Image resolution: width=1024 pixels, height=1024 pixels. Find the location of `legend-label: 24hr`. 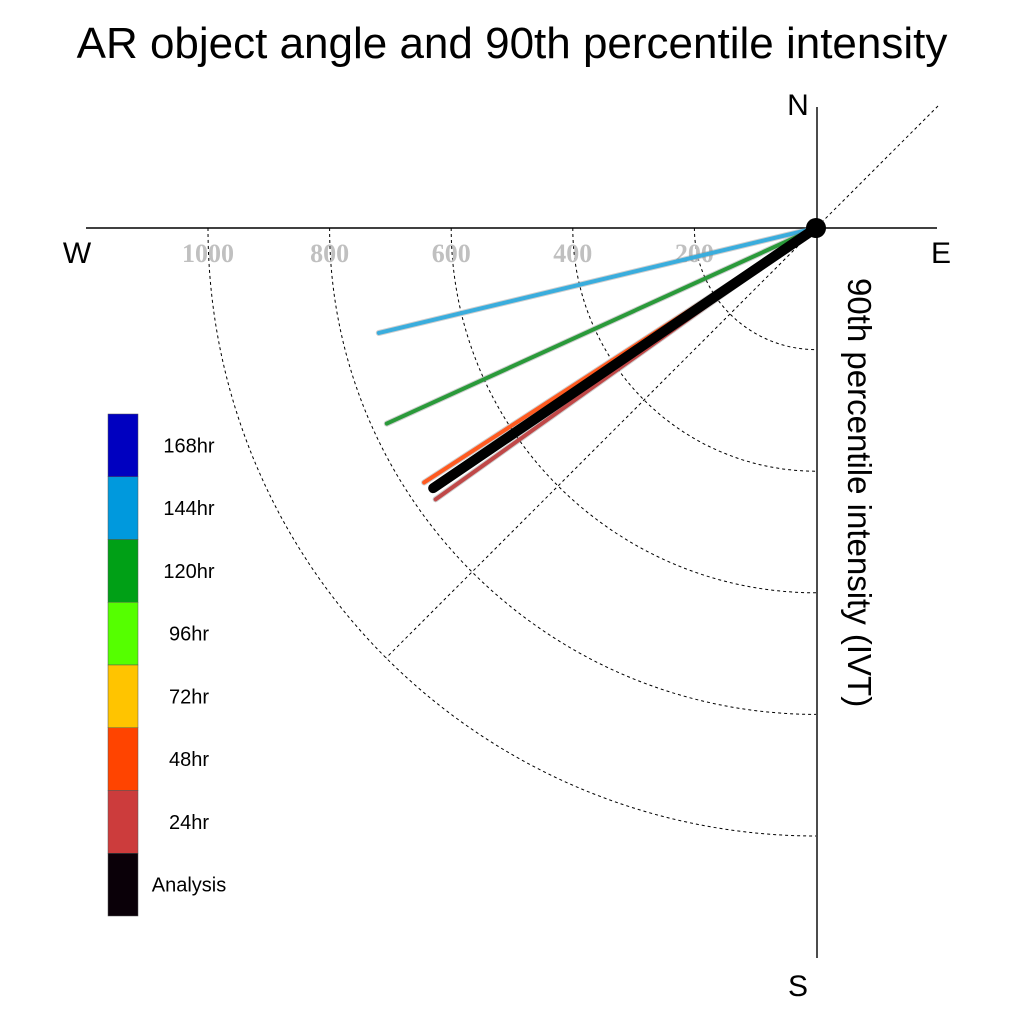

legend-label: 24hr is located at coordinates (189, 823).